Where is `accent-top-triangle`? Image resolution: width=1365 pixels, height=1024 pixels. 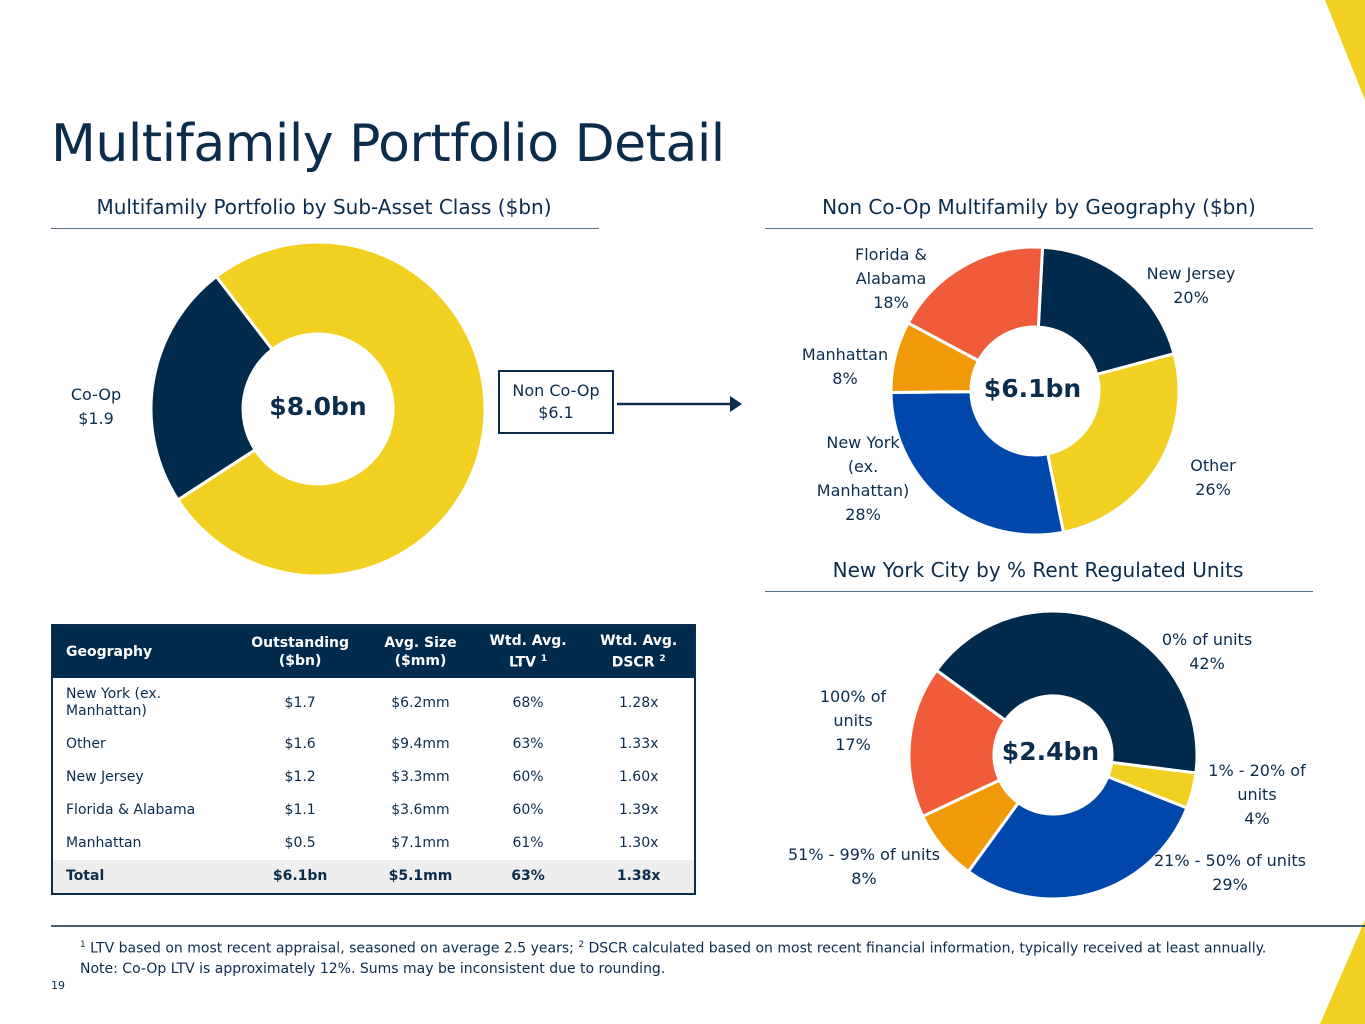 accent-top-triangle is located at coordinates (1345, 50).